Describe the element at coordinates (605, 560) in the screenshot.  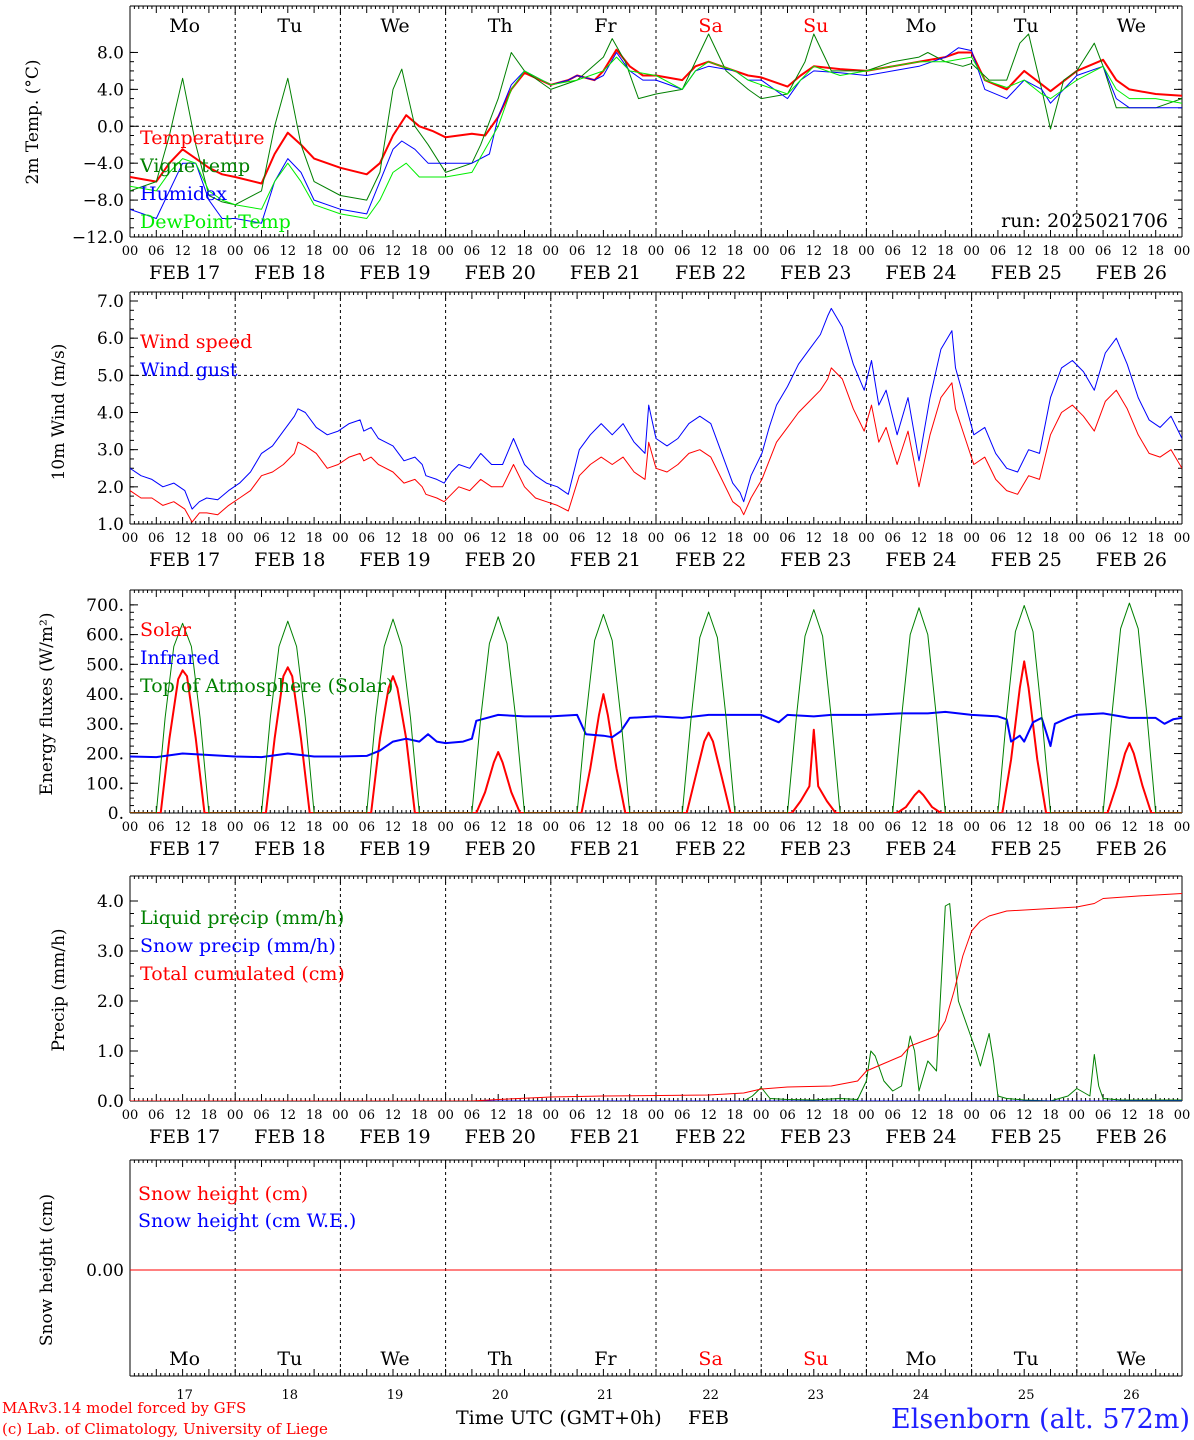
I see `date-label: FEB 21` at that location.